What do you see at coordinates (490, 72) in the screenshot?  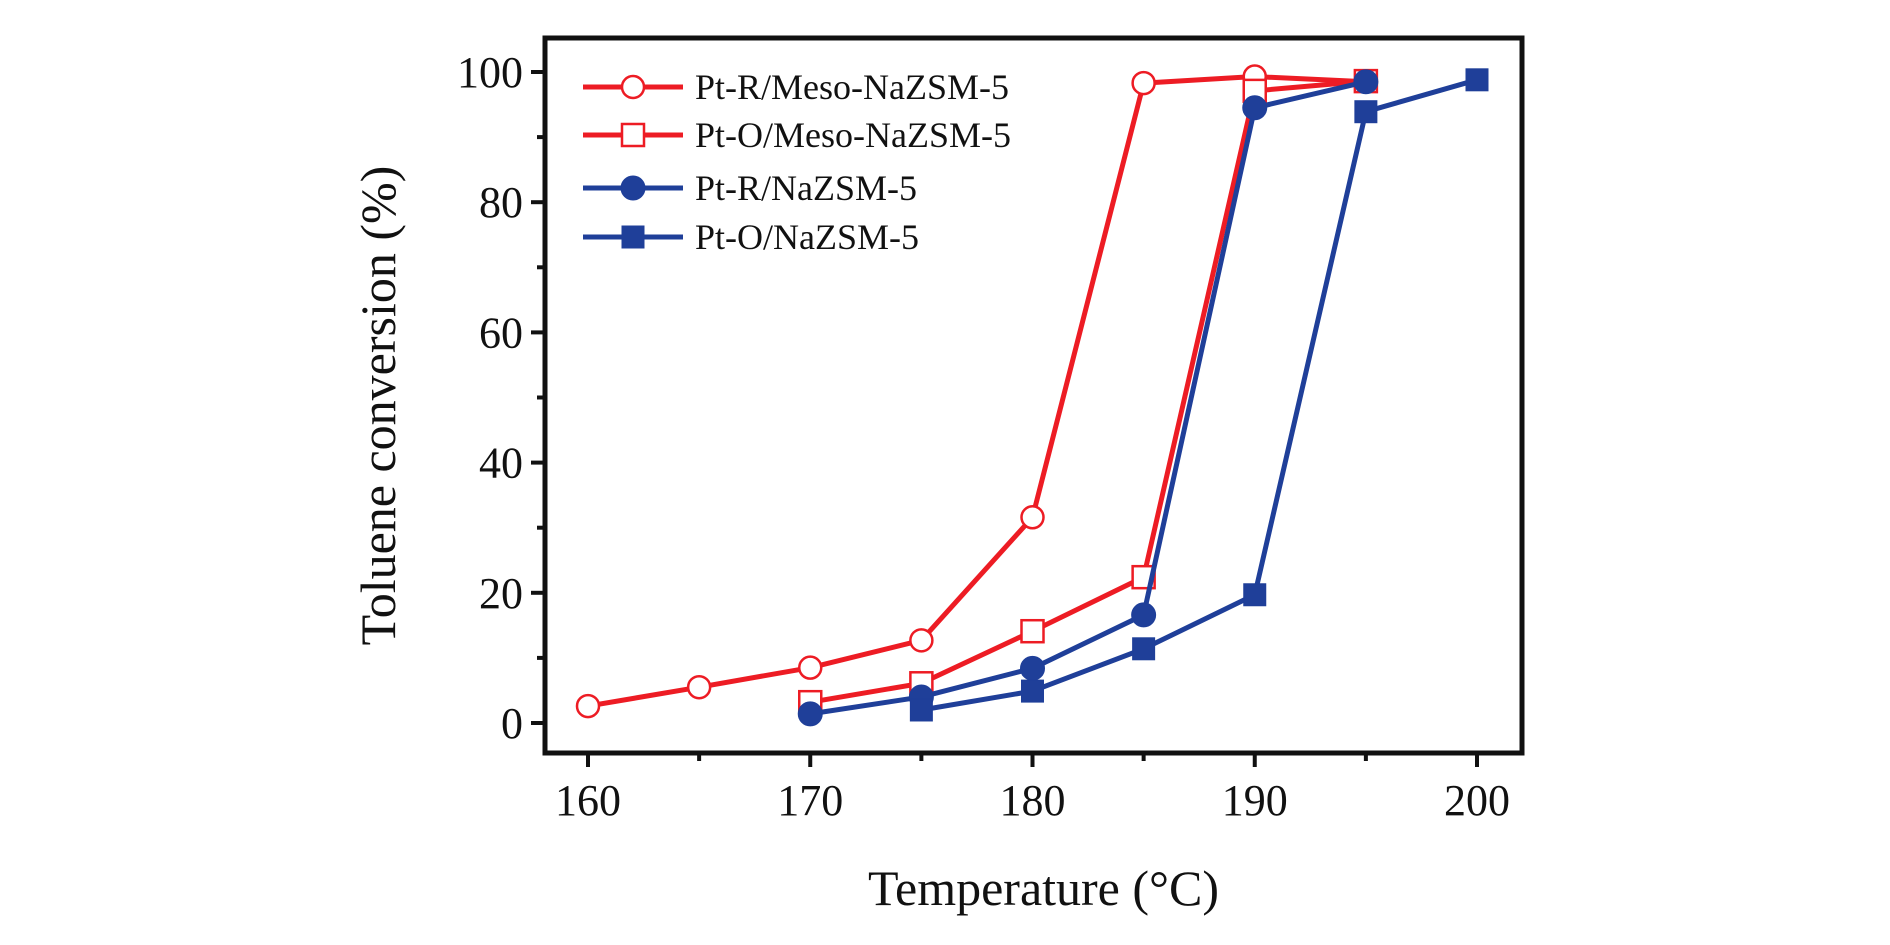 I see `y-tick-label: 100` at bounding box center [490, 72].